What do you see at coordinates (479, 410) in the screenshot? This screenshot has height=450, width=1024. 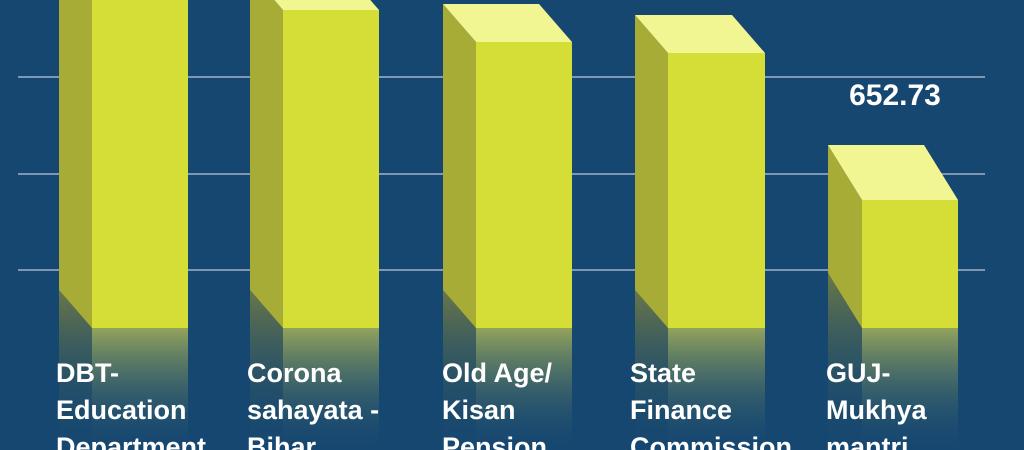 I see `category-label-line: Kisan` at bounding box center [479, 410].